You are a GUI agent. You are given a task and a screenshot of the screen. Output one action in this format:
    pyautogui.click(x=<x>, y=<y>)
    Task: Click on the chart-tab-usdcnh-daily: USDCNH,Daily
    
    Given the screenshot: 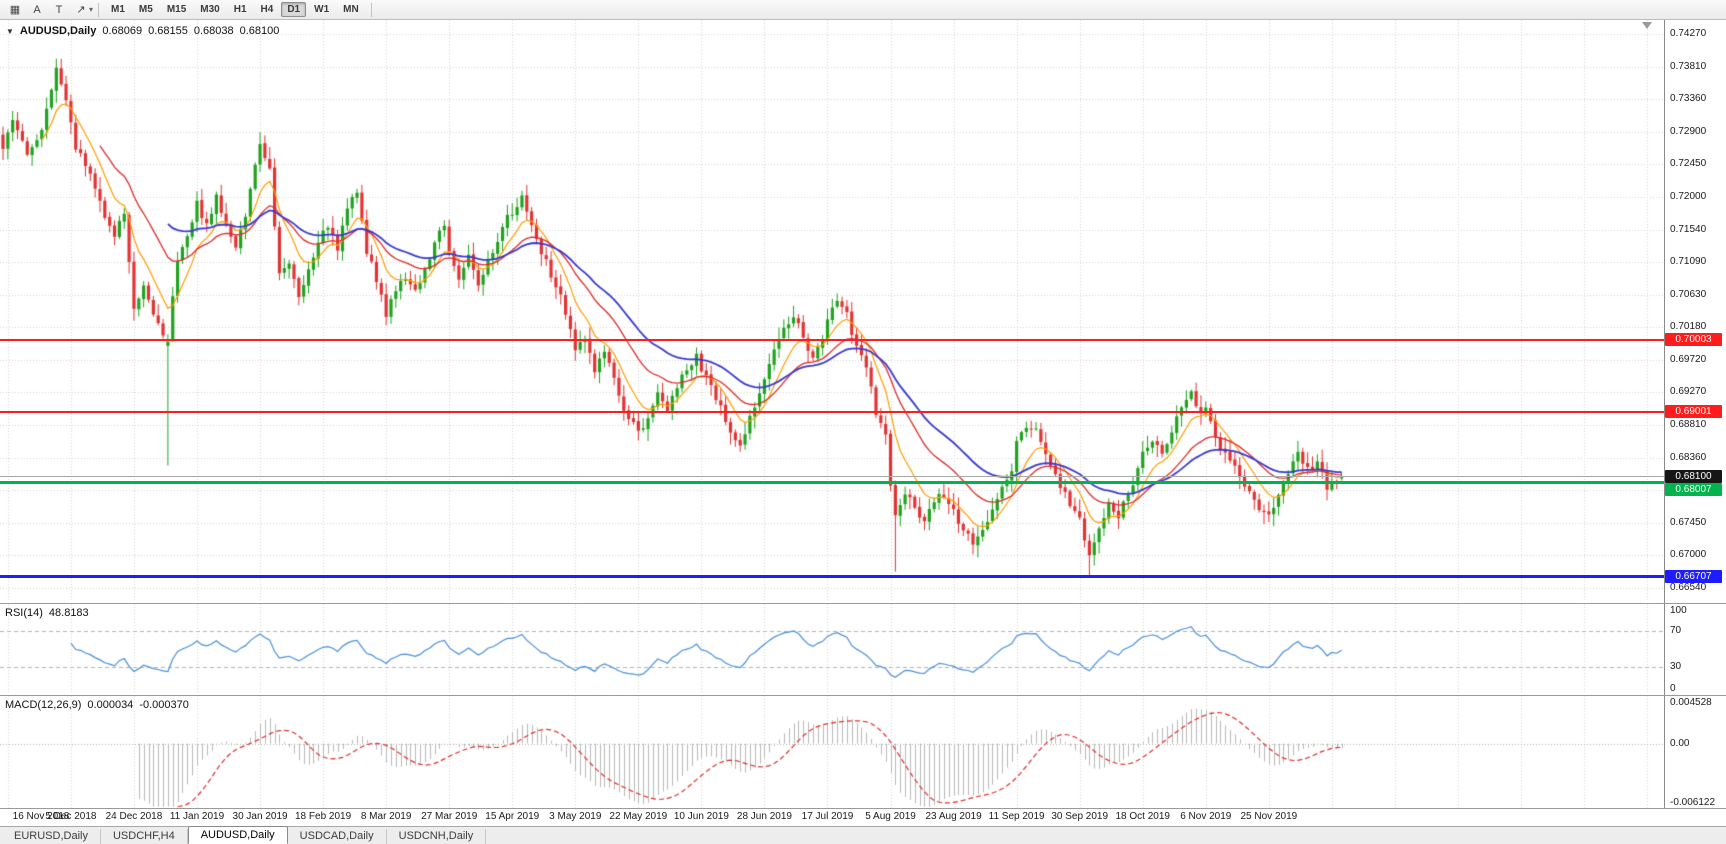 What is the action you would take?
    pyautogui.click(x=437, y=836)
    